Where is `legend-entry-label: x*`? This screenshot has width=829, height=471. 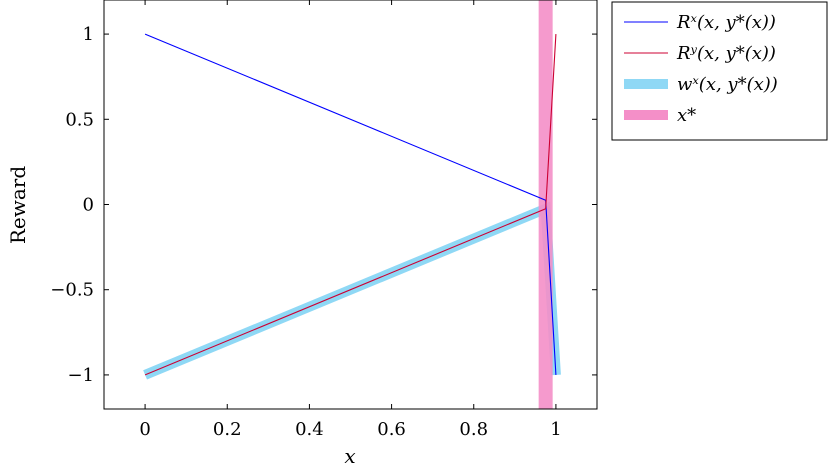
legend-entry-label: x* is located at coordinates (686, 115).